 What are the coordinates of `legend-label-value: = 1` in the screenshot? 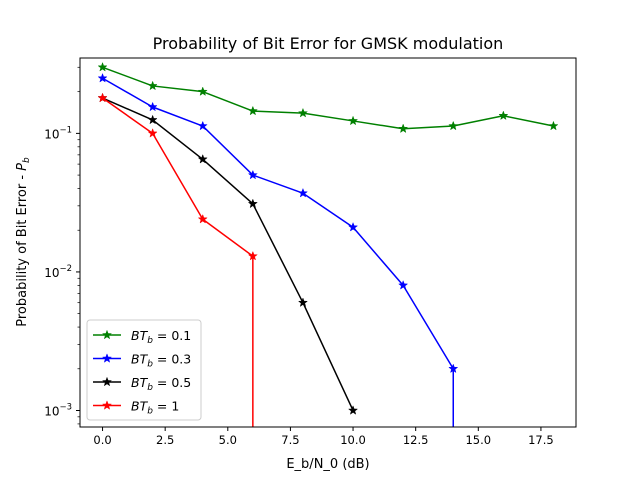 It's located at (166, 406).